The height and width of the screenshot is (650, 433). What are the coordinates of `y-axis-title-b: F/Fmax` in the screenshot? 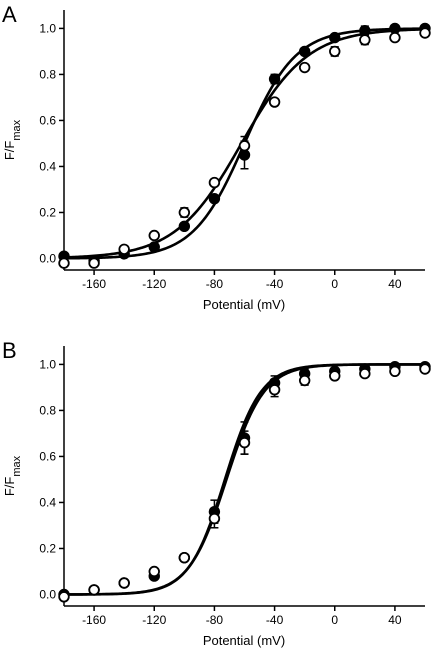 It's located at (12, 475).